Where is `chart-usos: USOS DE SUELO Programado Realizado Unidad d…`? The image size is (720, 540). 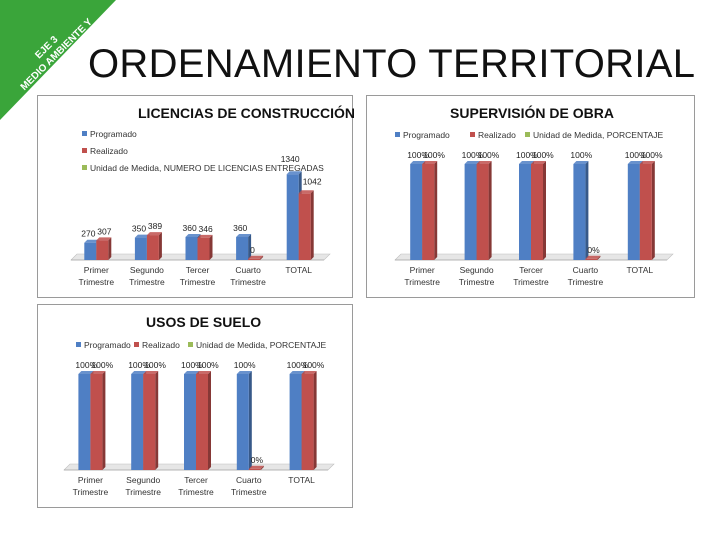
chart-usos: USOS DE SUELO Programado Realizado Unidad d… is located at coordinates (199, 405).